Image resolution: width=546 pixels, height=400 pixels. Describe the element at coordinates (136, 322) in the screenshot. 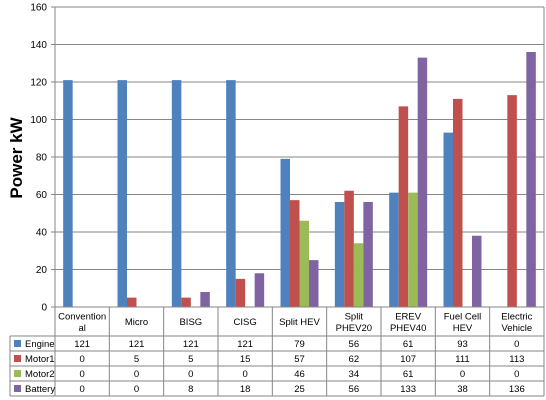

I see `category-label: Micro` at that location.